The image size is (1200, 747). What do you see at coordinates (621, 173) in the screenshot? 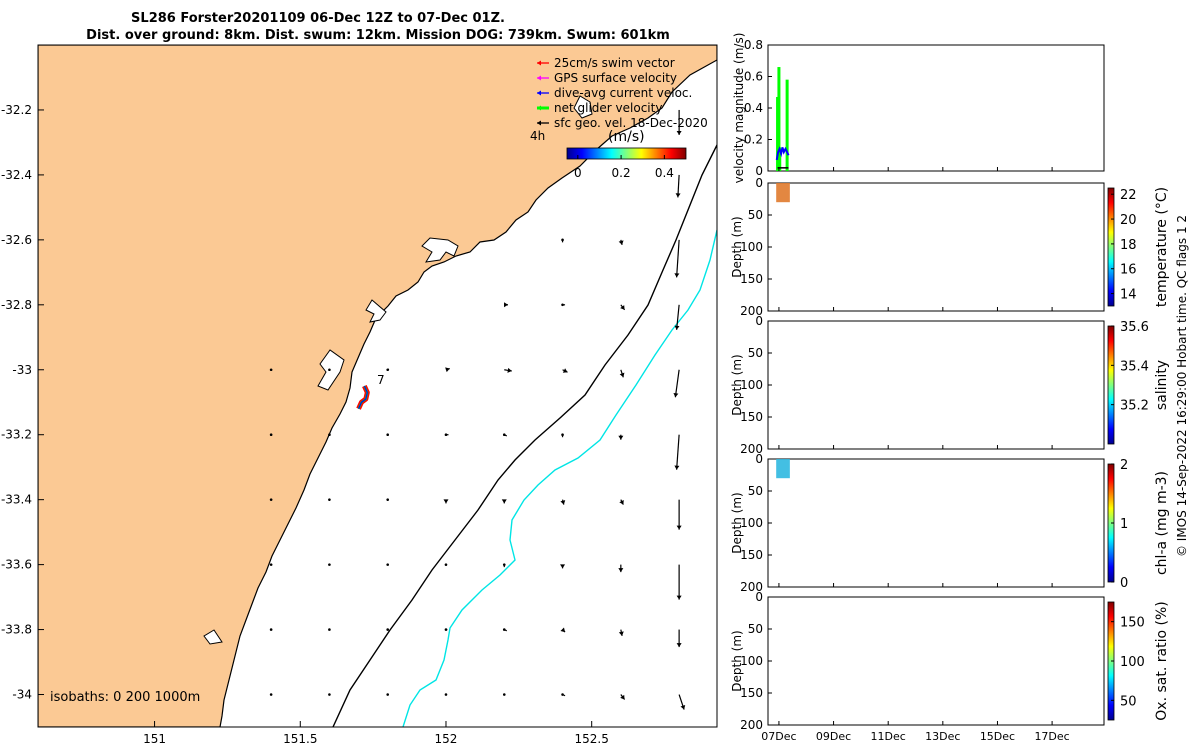
I see `colorbar-tick-label: 0.2` at bounding box center [621, 173].